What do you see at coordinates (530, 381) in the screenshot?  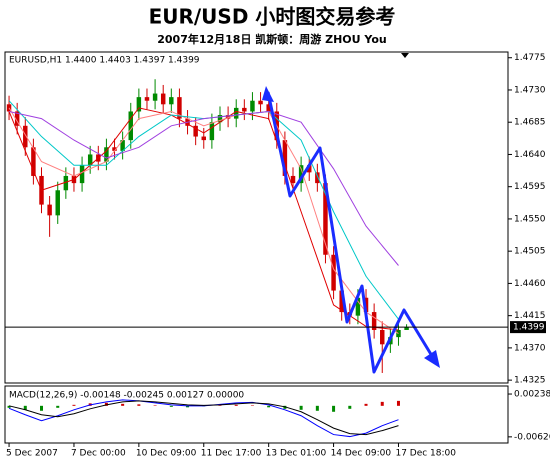 I see `y-tick-label: 1.4325` at bounding box center [530, 381].